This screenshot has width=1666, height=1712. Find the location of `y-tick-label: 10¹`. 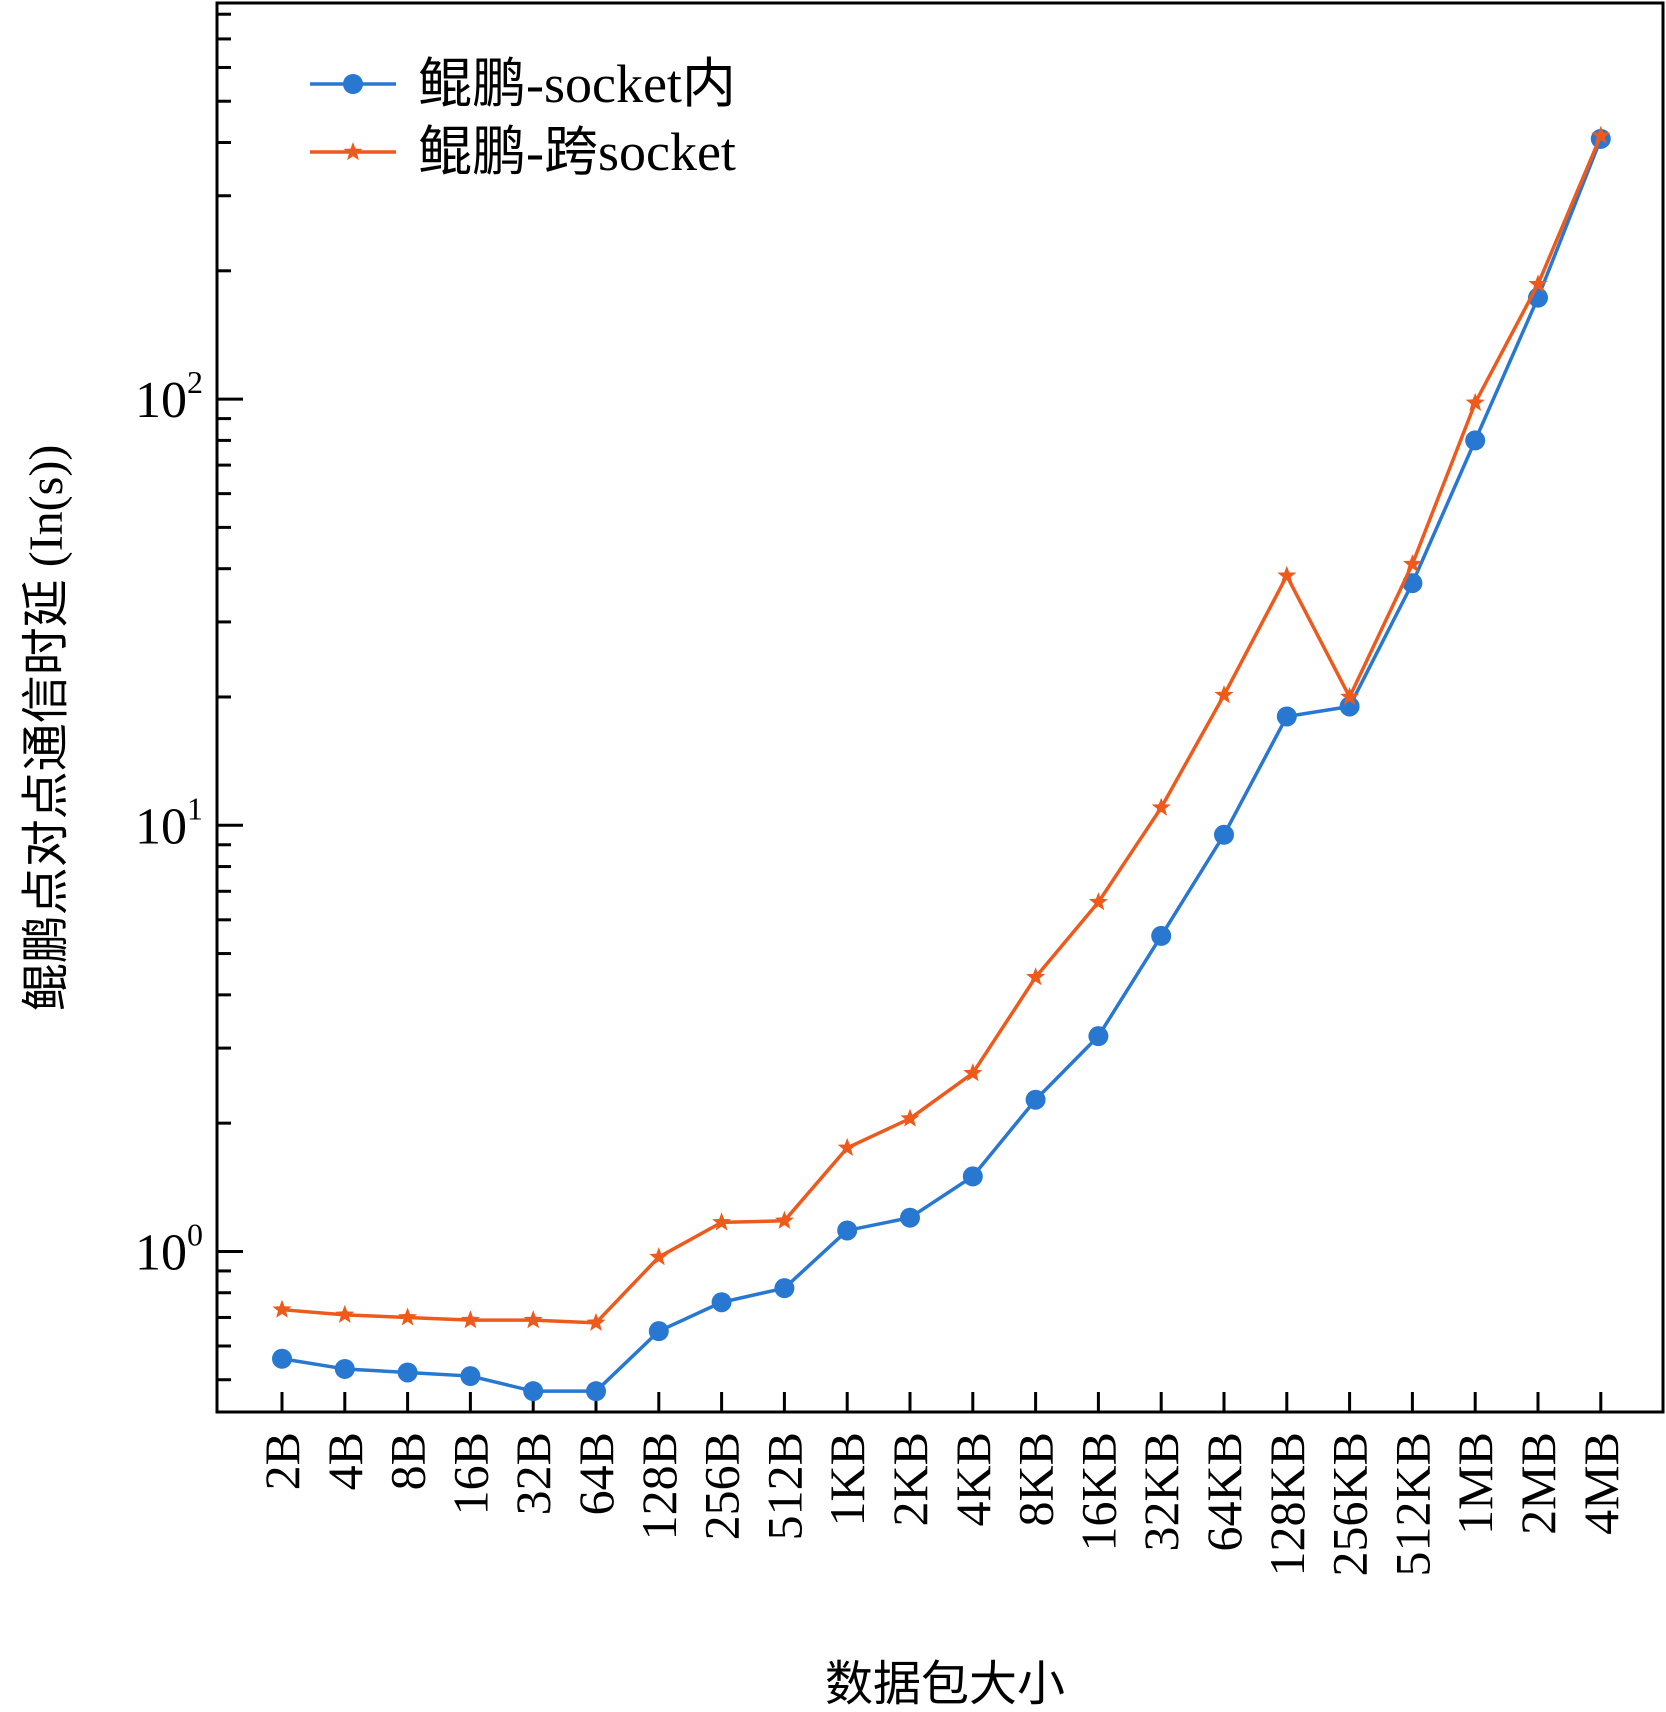

y-tick-label: 10¹ is located at coordinates (169, 822).